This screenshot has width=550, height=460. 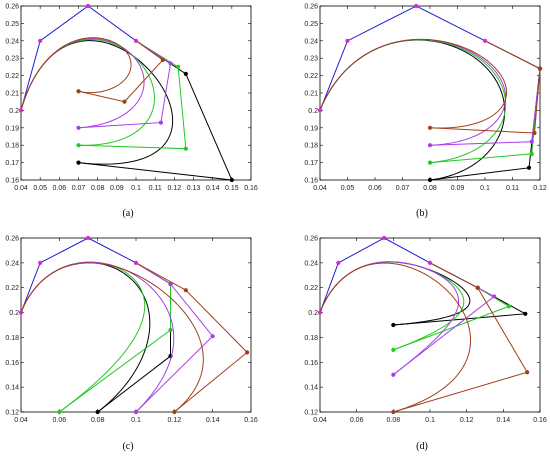 What do you see at coordinates (213, 420) in the screenshot?
I see `x-tick-label: 0.14` at bounding box center [213, 420].